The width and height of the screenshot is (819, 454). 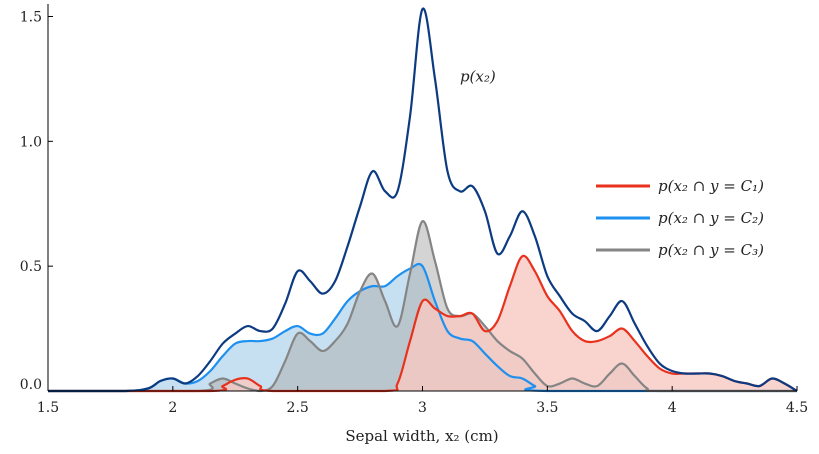 I want to click on x-tick-label: 2, so click(x=172, y=408).